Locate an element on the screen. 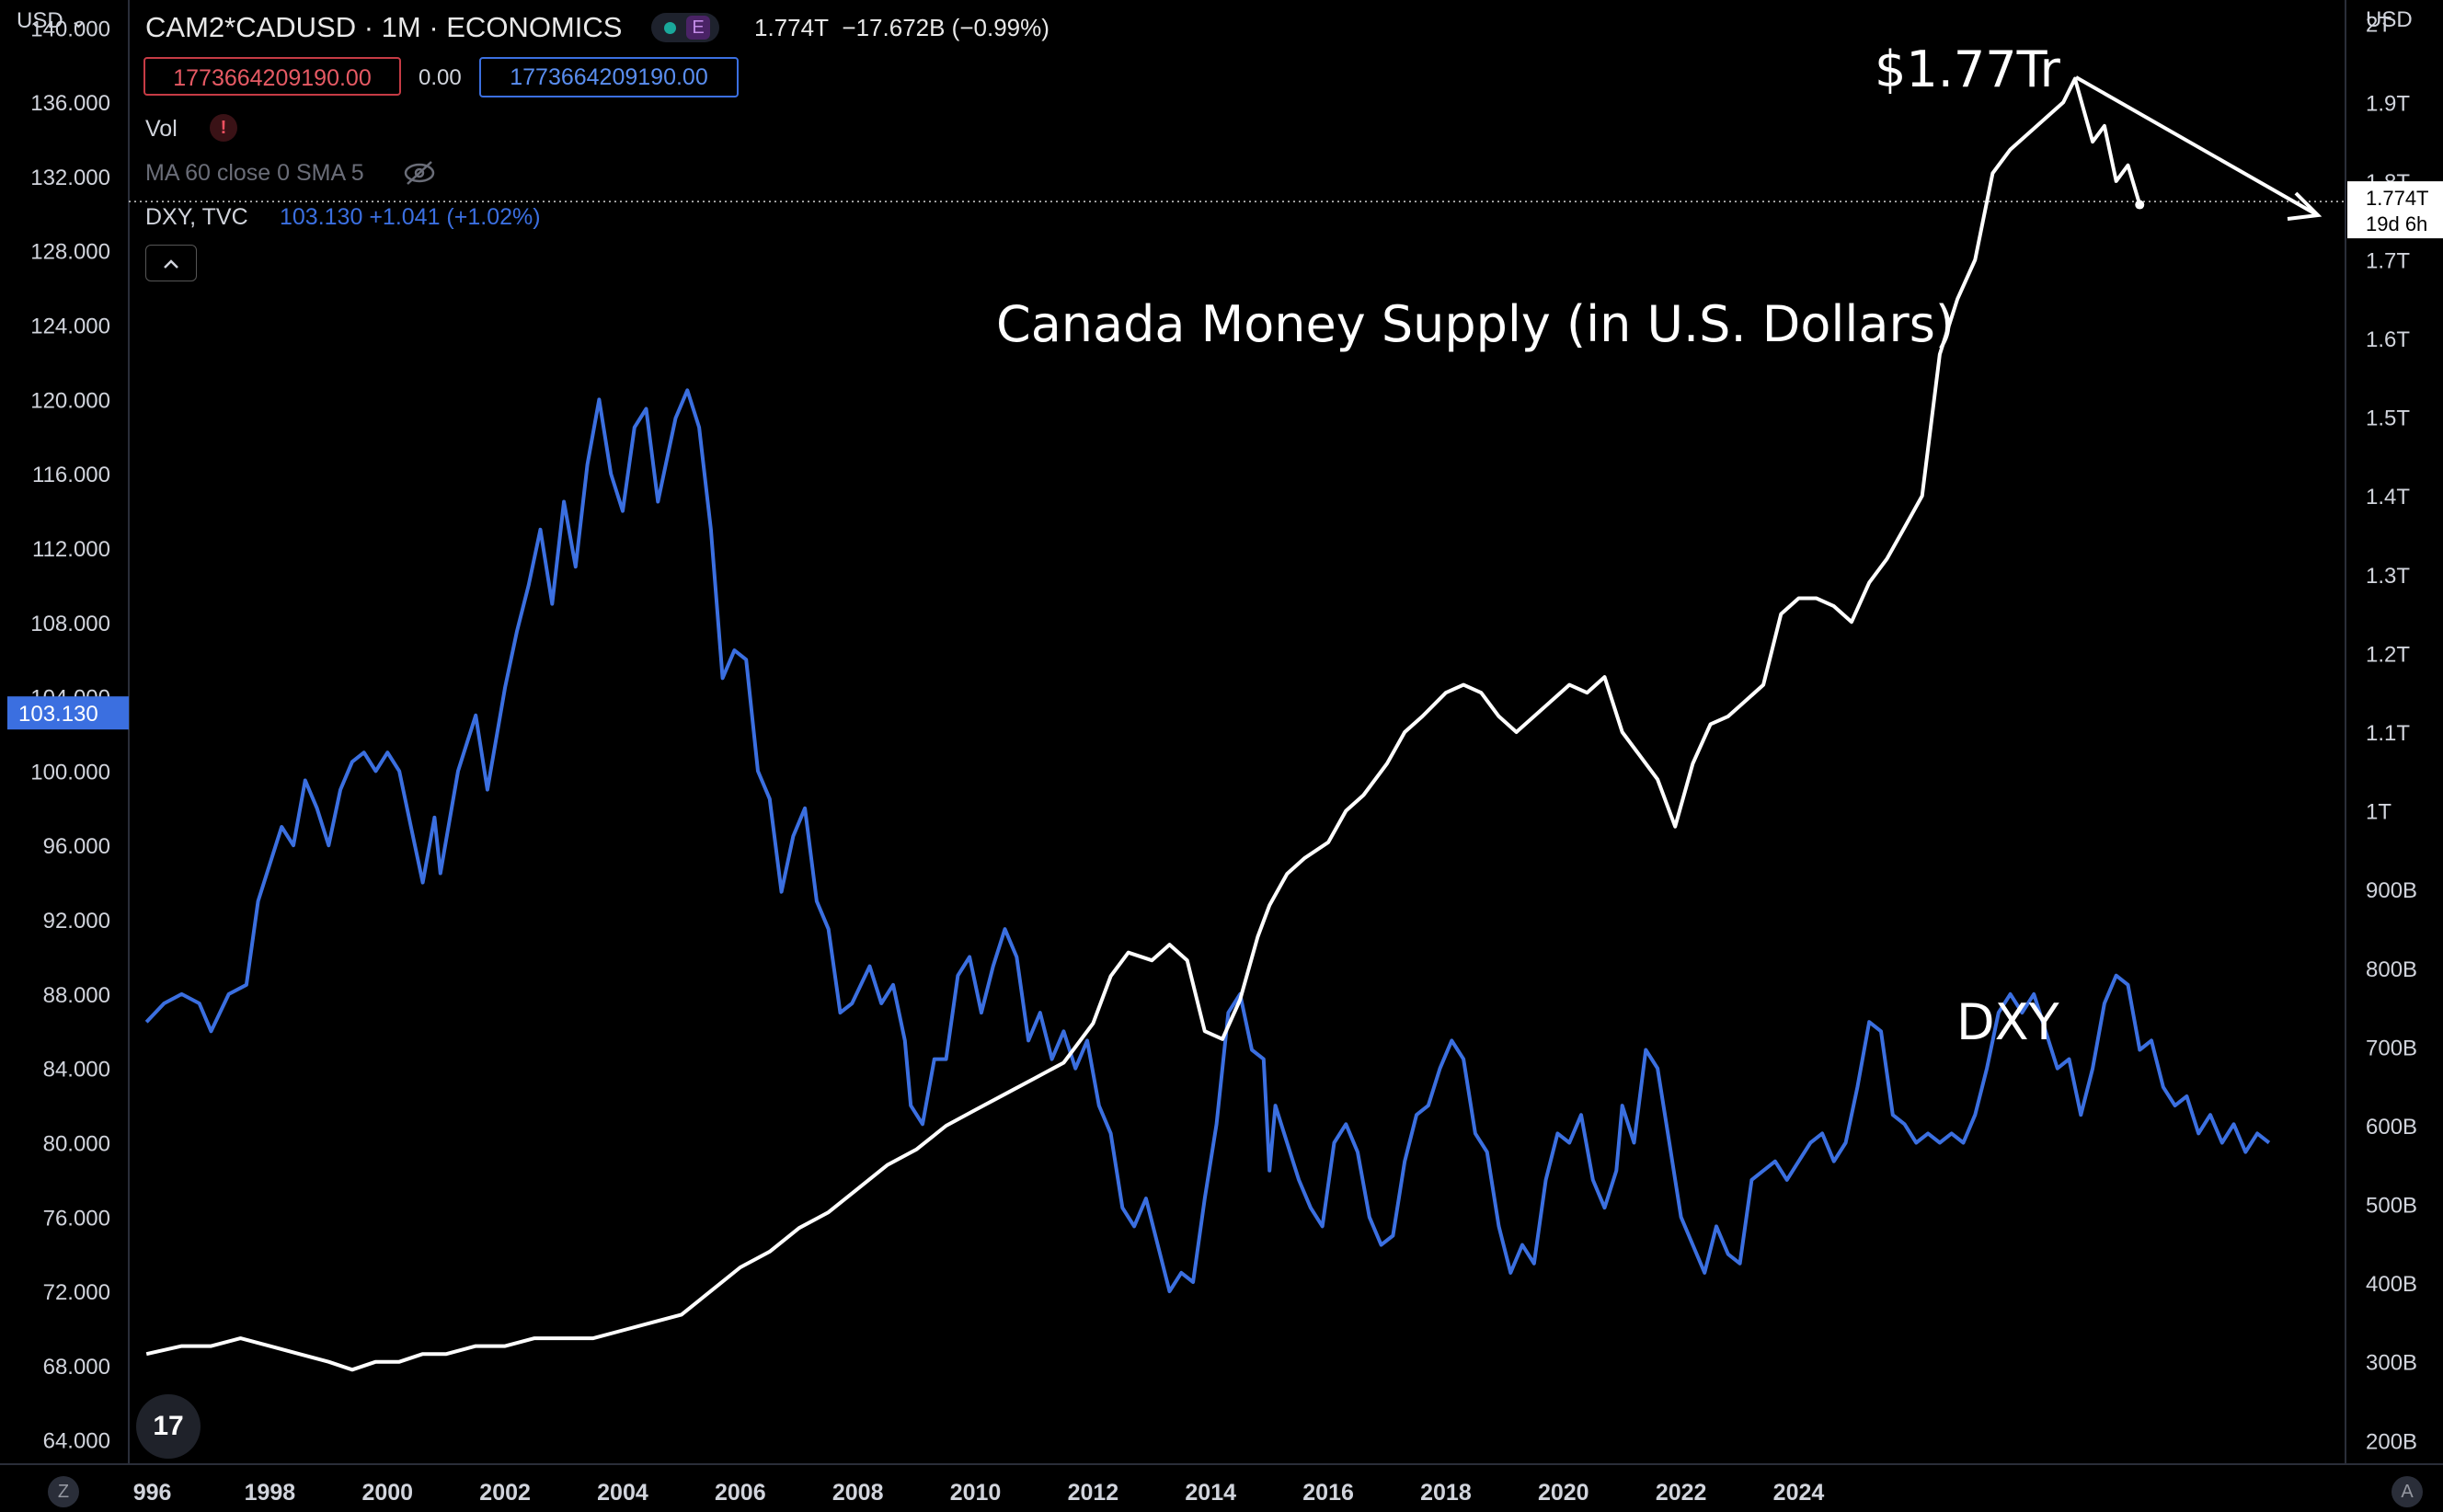  right-countdown-label: 19d 6h is located at coordinates (2396, 223).